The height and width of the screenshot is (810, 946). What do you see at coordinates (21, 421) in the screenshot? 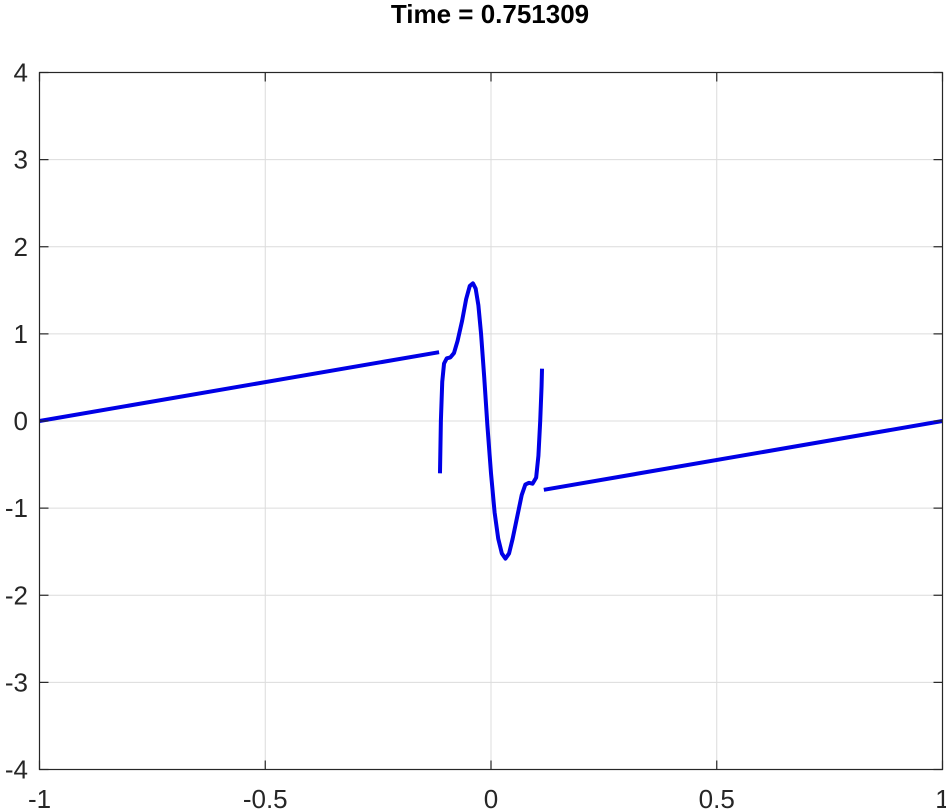
I see `y-tick-label: 0` at bounding box center [21, 421].